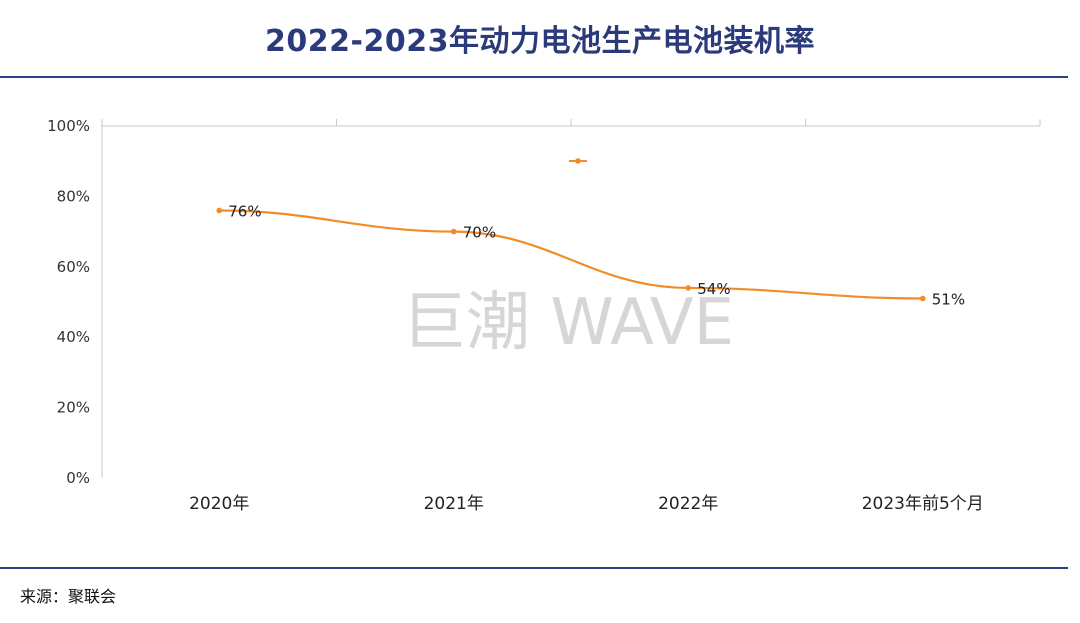 This screenshot has height=623, width=1080. What do you see at coordinates (688, 504) in the screenshot?
I see `x-tick-label: 2022年` at bounding box center [688, 504].